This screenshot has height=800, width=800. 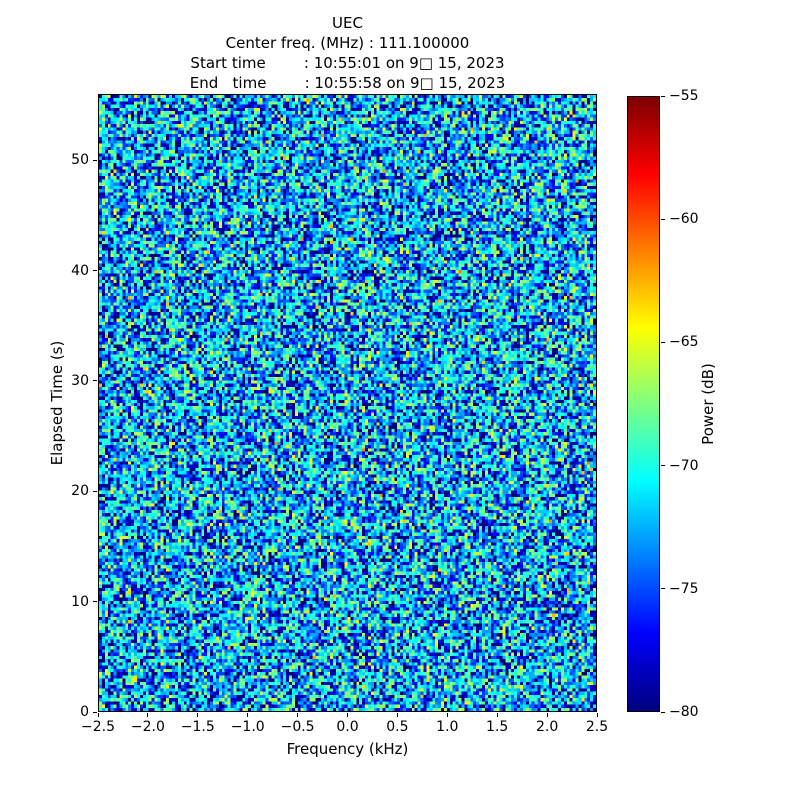 What do you see at coordinates (98, 727) in the screenshot?
I see `x-tick-label: −2.5` at bounding box center [98, 727].